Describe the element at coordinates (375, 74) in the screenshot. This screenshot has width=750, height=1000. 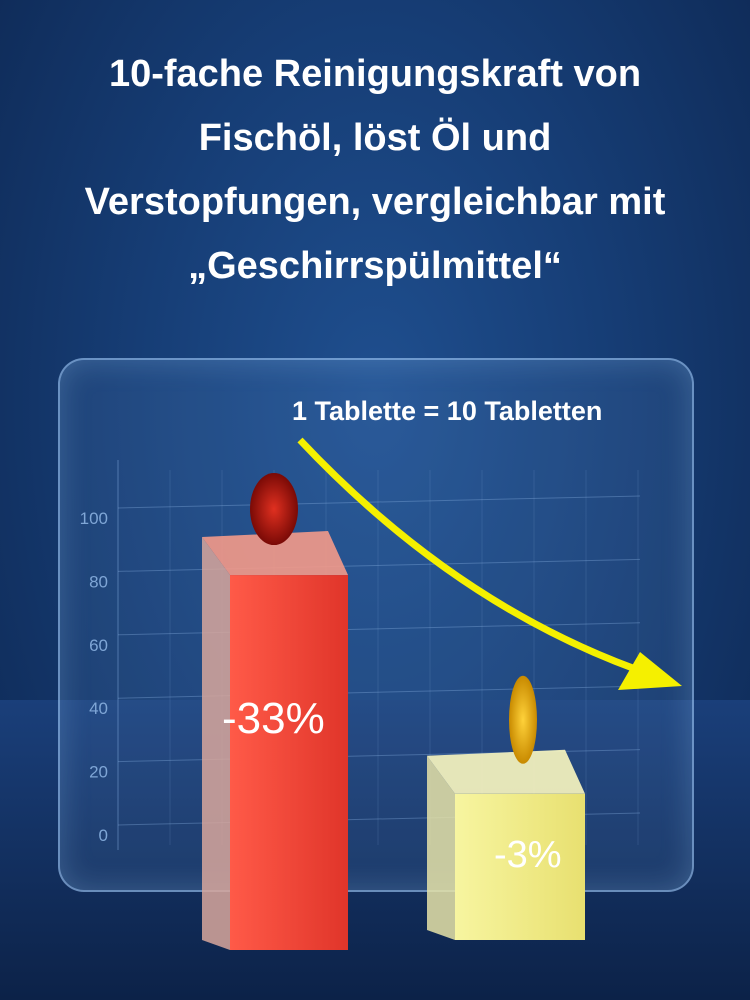
I see `title-line: 10-fache Reinigungskraft von` at that location.